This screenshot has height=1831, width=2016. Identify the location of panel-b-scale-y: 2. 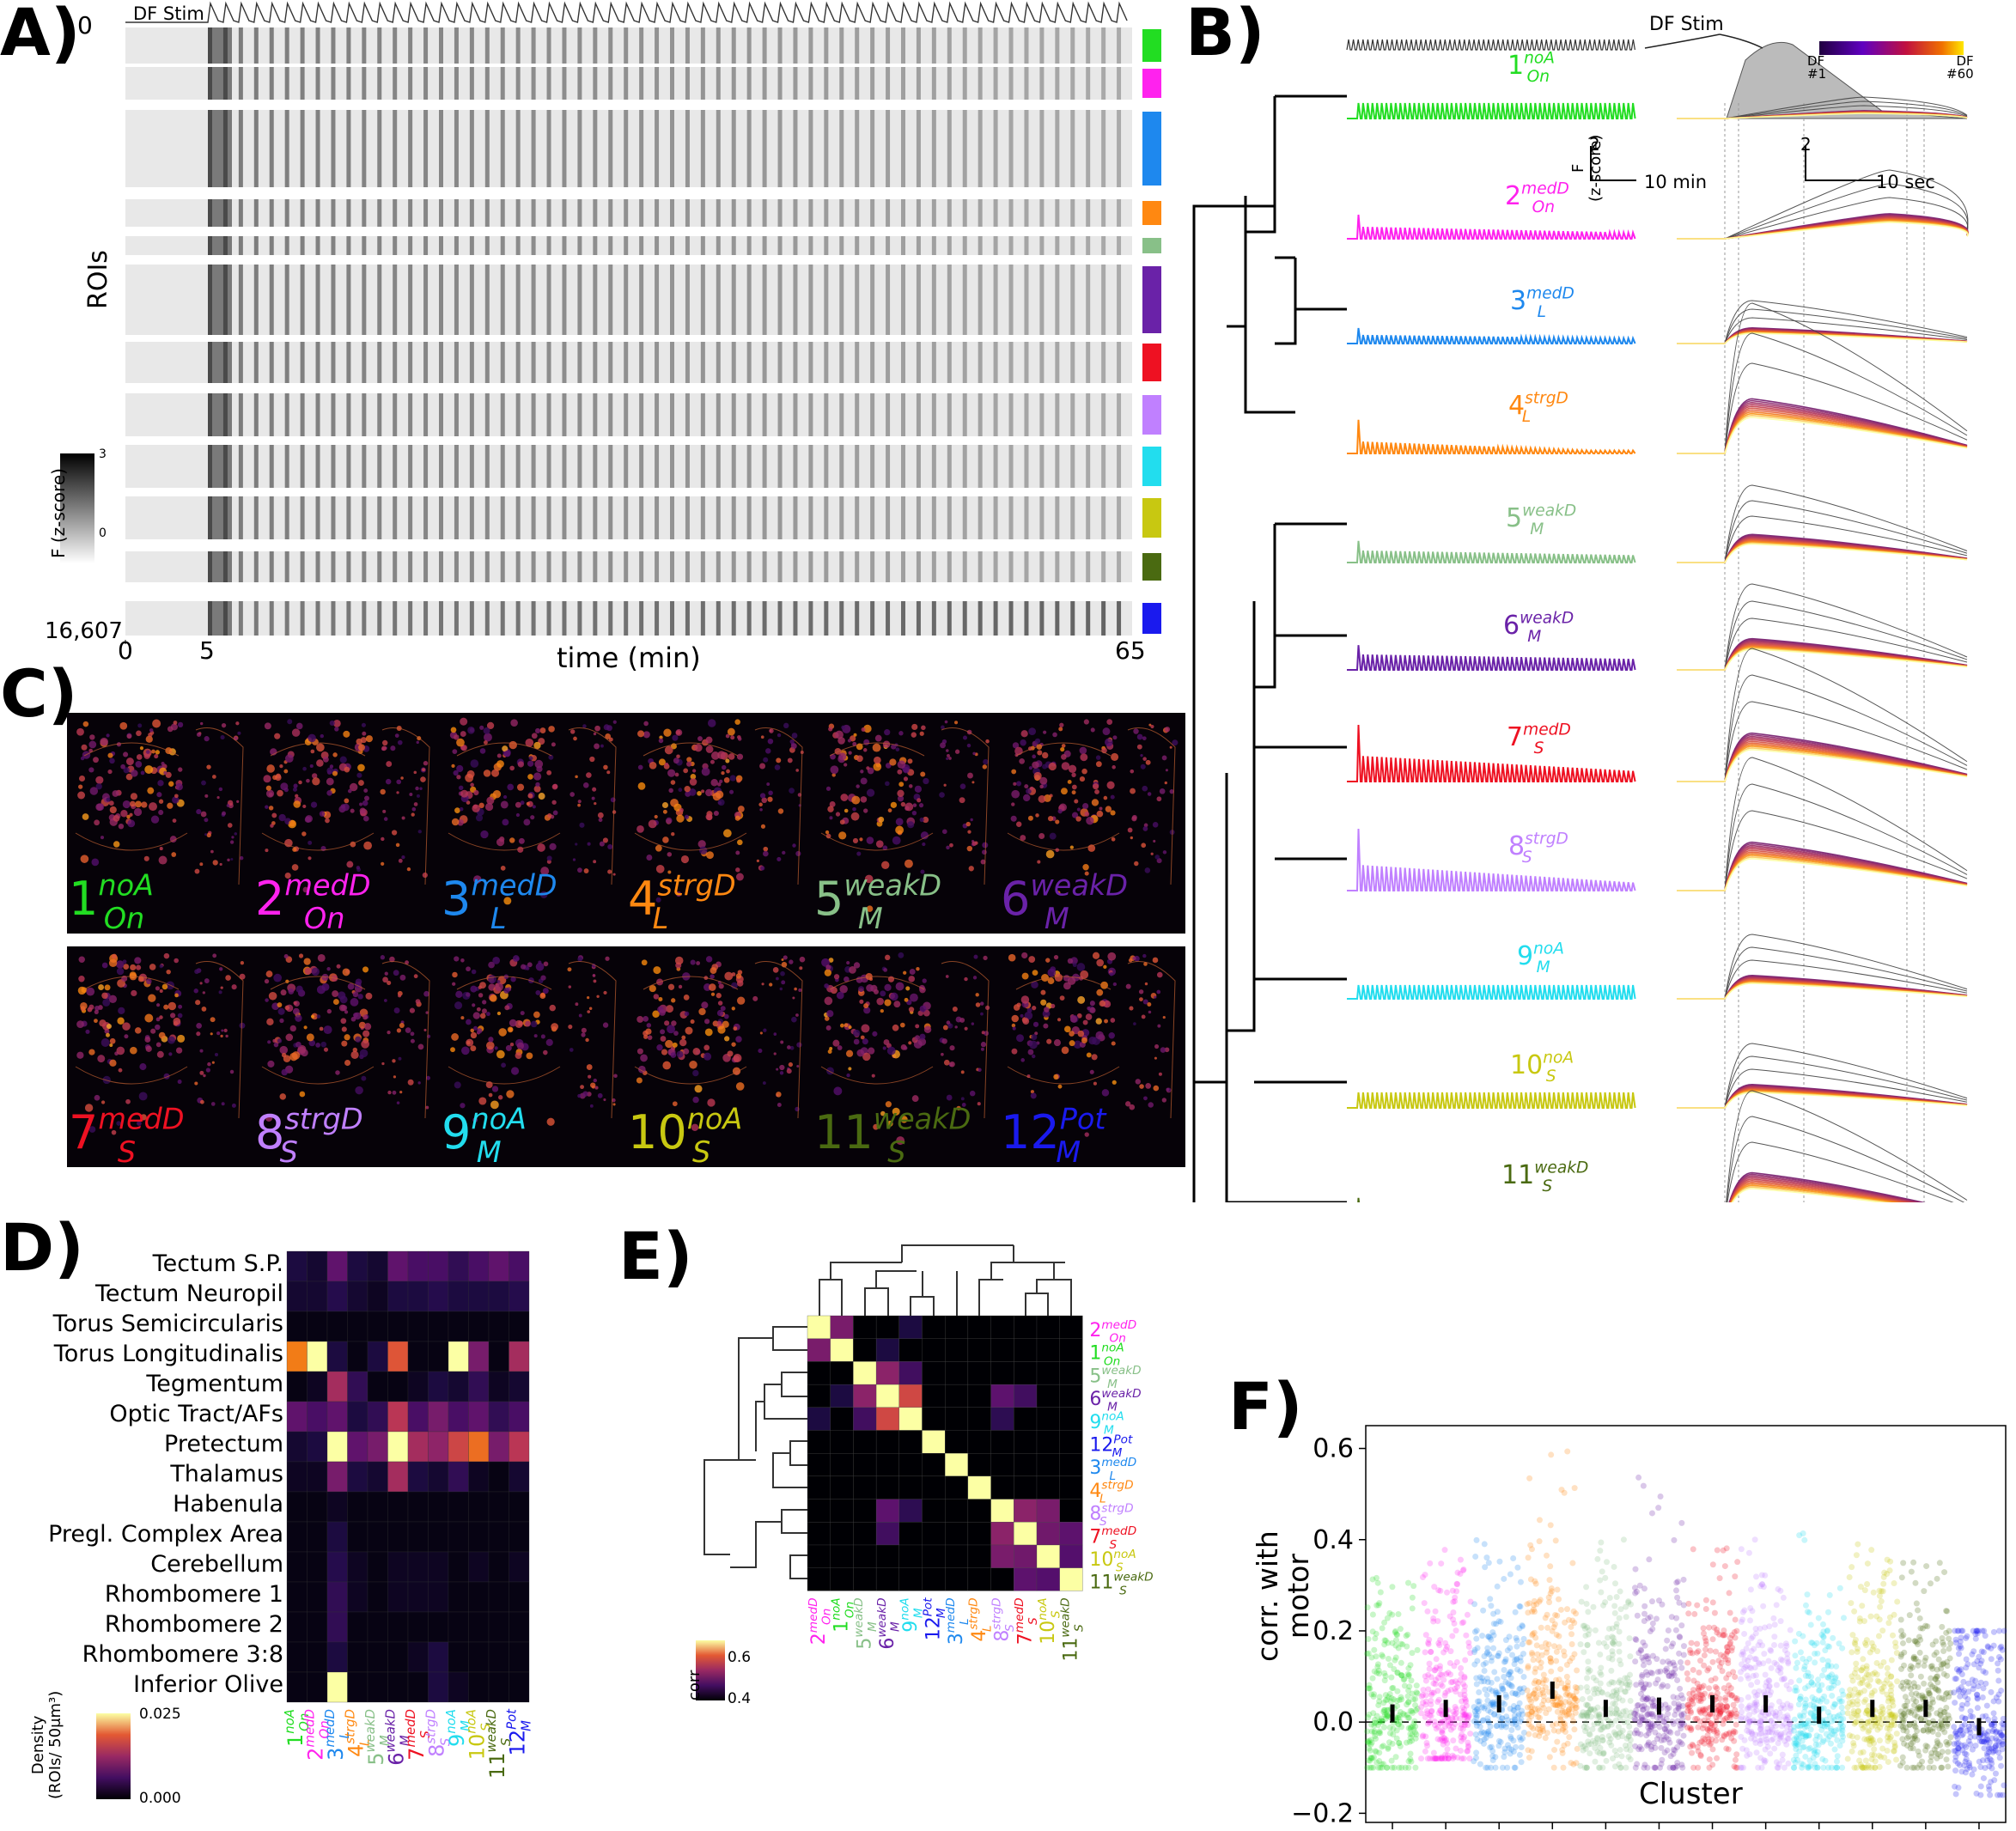
(1594, 144).